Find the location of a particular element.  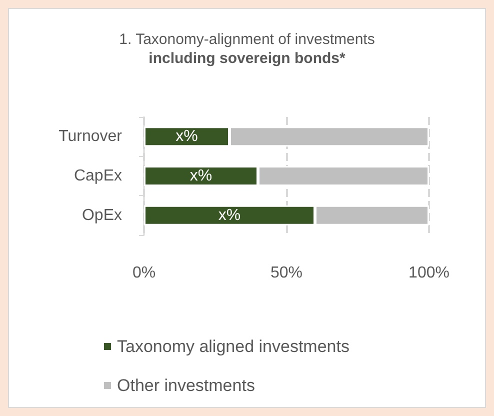

chart-subtitle: including sovereign bonds* is located at coordinates (247, 58).